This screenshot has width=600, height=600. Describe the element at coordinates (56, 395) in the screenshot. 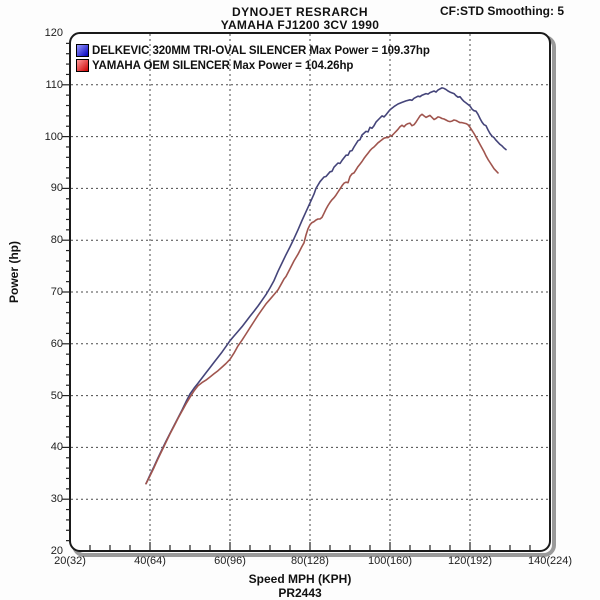

I see `y-tick-label: 50` at that location.